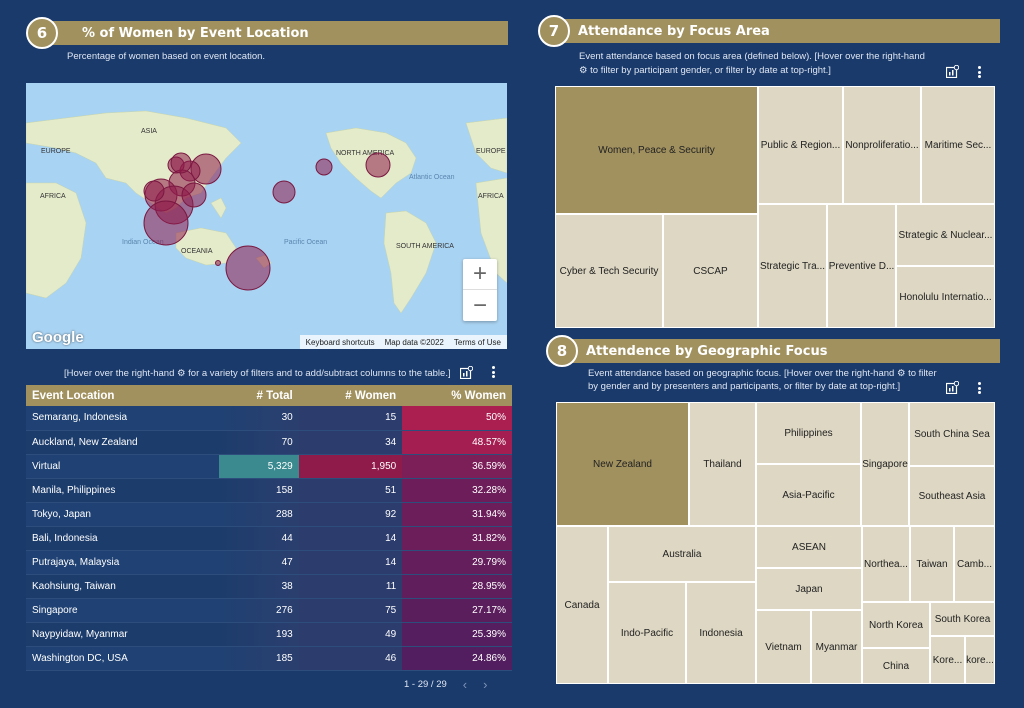 The image size is (1024, 708). What do you see at coordinates (269, 418) in the screenshot?
I see `table-row: Semarang, Indonesia 30 15 50%` at bounding box center [269, 418].